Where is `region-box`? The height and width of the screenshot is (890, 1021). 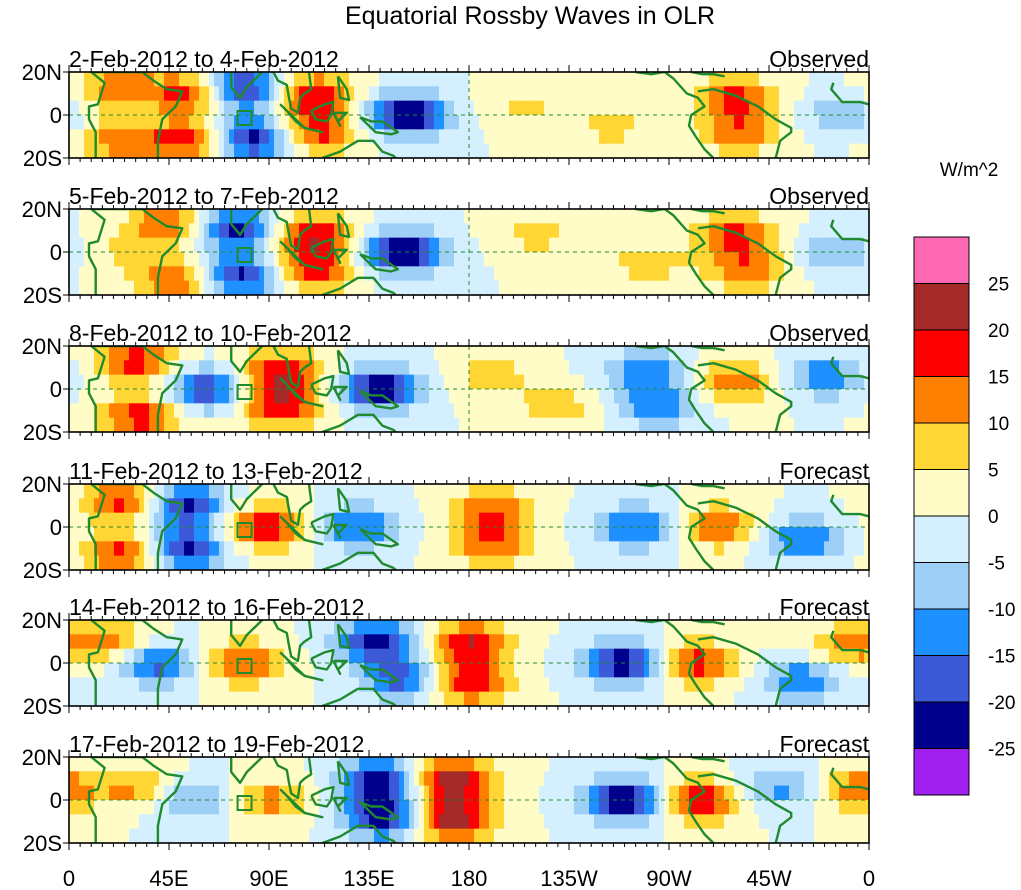
region-box is located at coordinates (244, 255).